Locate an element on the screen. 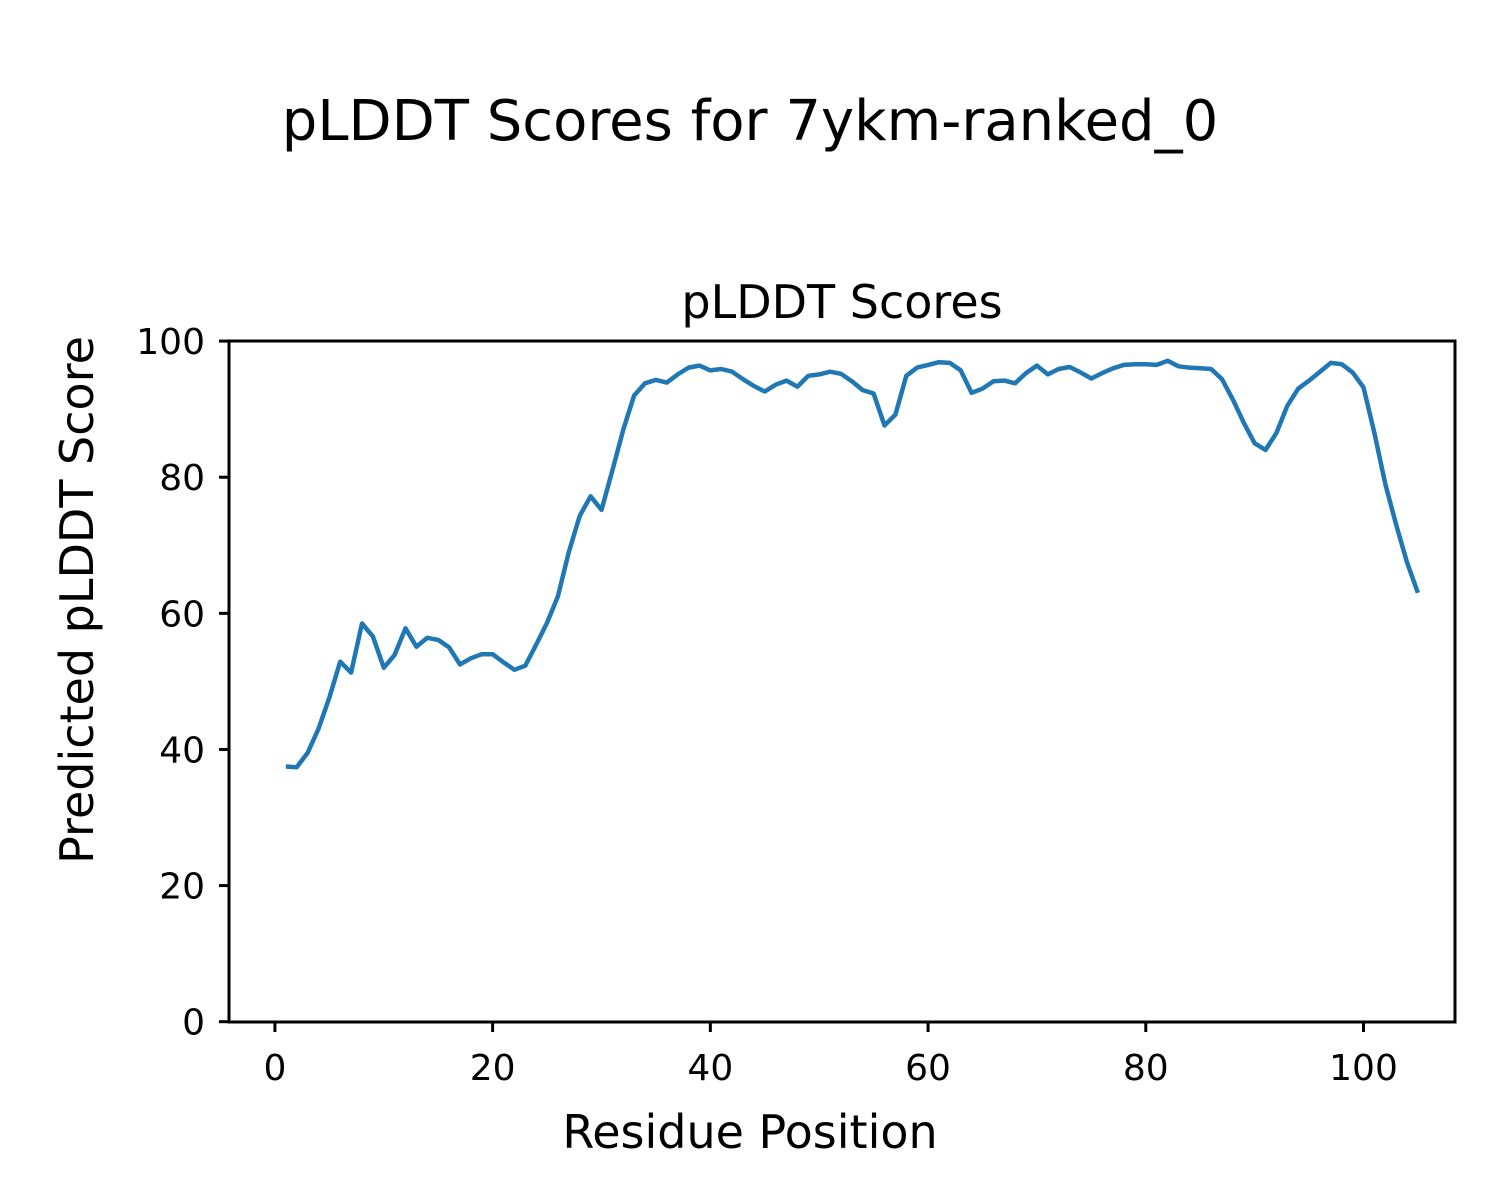  y-tick-label: 40 is located at coordinates (182, 750).